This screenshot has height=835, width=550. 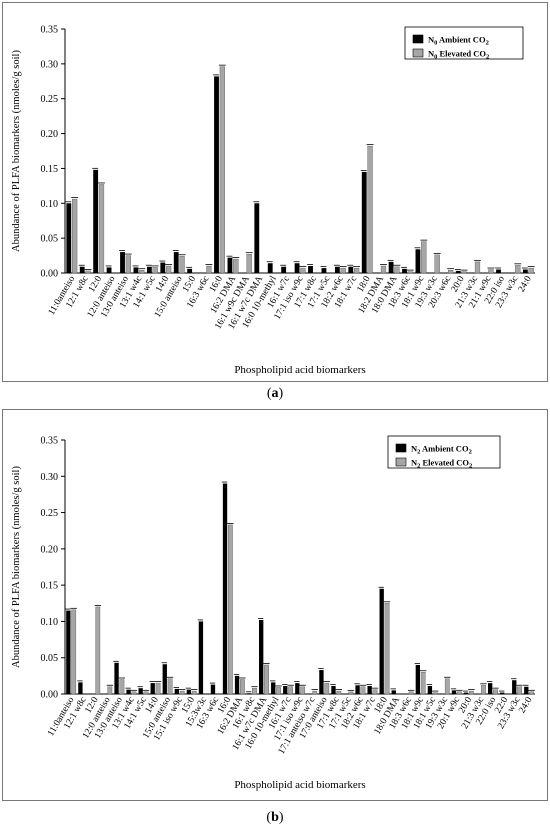 I want to click on caption-a: (a), so click(x=275, y=393).